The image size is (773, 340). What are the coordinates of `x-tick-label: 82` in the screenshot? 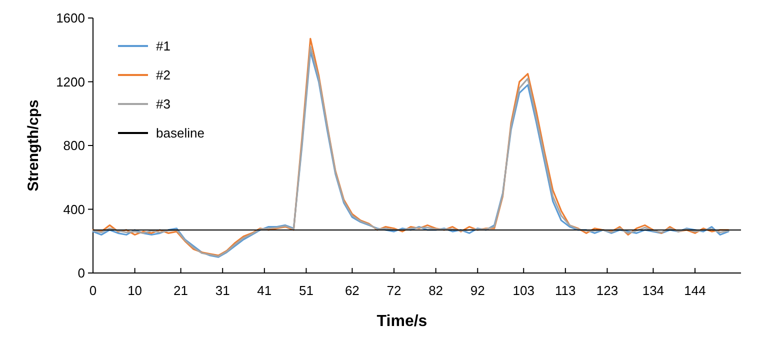 It's located at (436, 290).